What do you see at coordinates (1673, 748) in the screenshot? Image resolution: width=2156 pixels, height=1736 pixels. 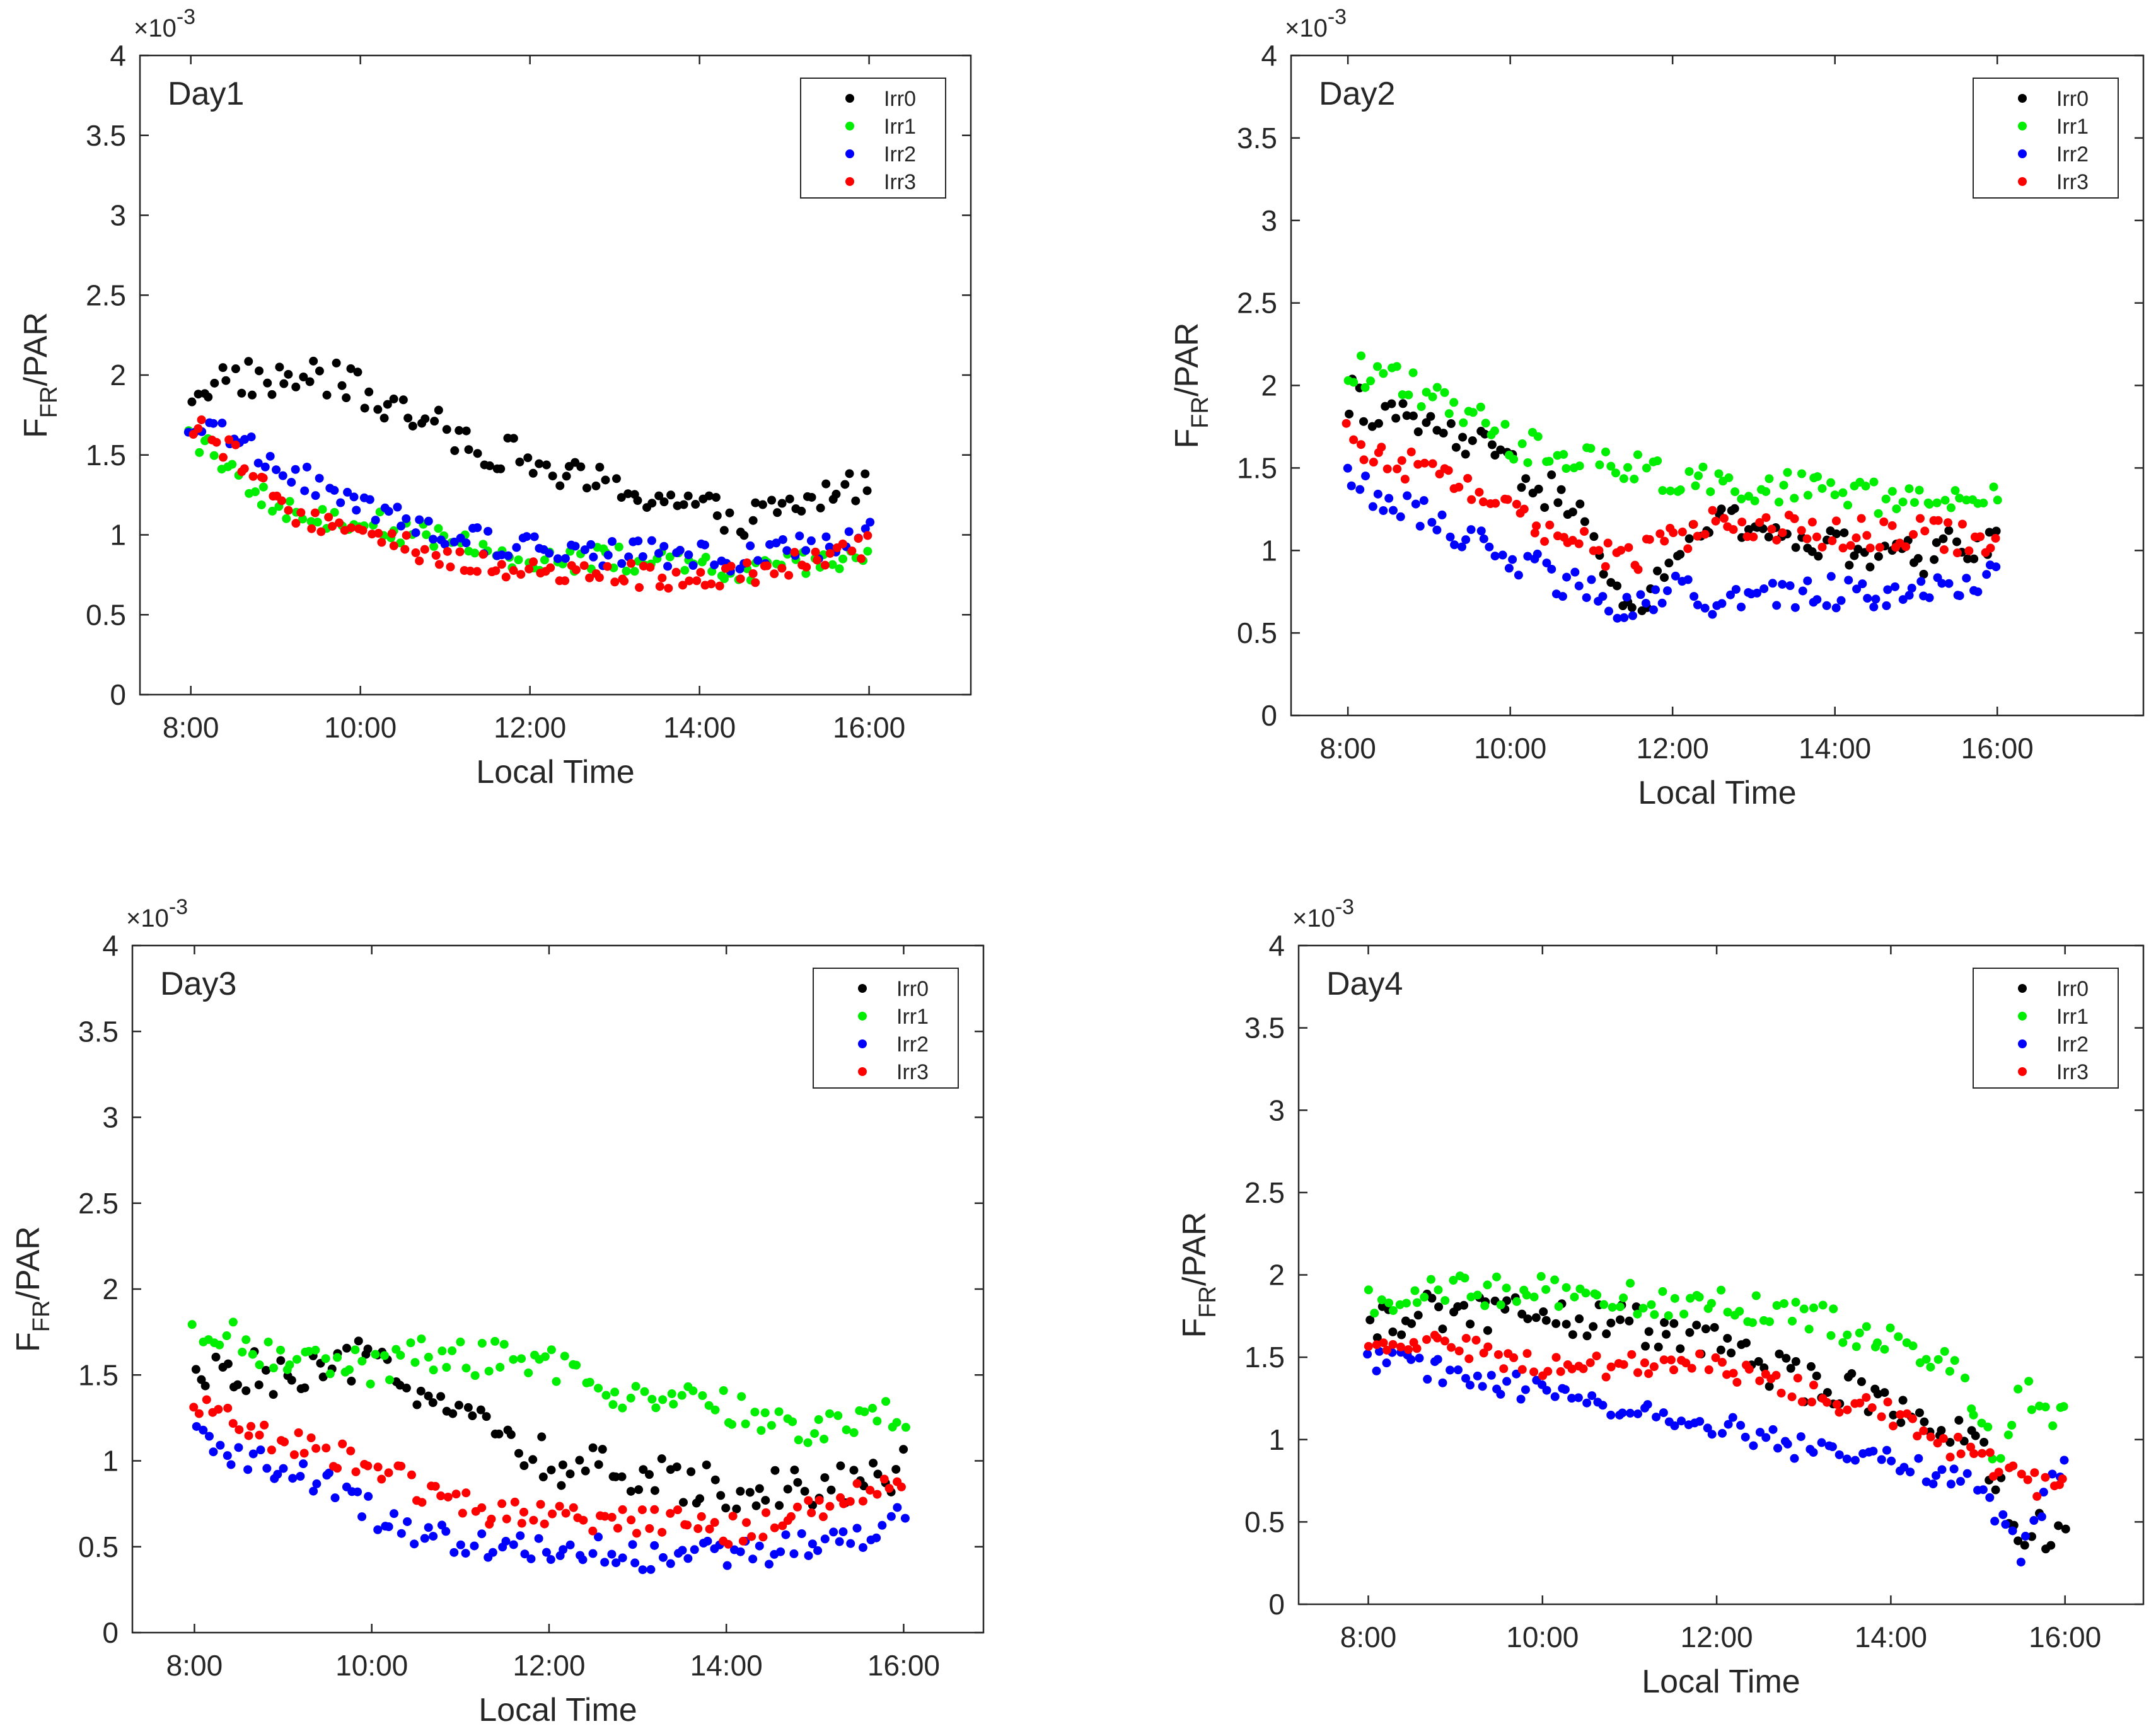 I see `x-tick-label: 12:00` at bounding box center [1673, 748].